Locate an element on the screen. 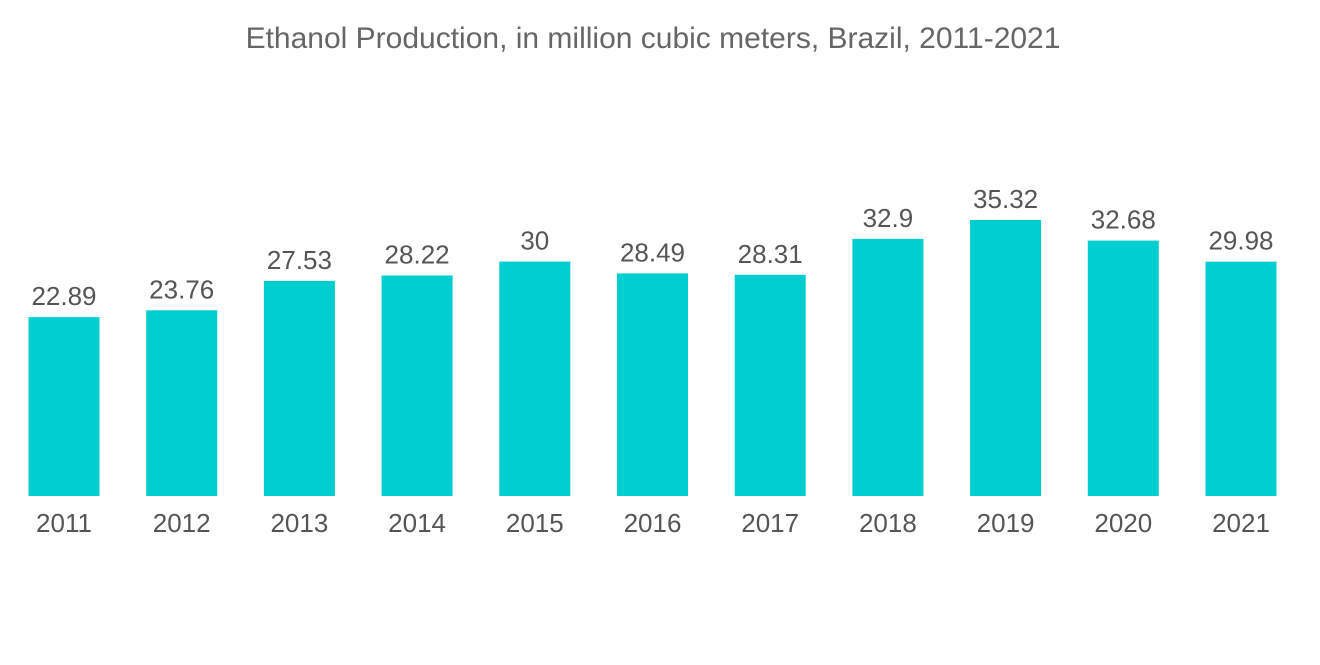 This screenshot has height=665, width=1320. value-label-2016: 28.49 is located at coordinates (652, 252).